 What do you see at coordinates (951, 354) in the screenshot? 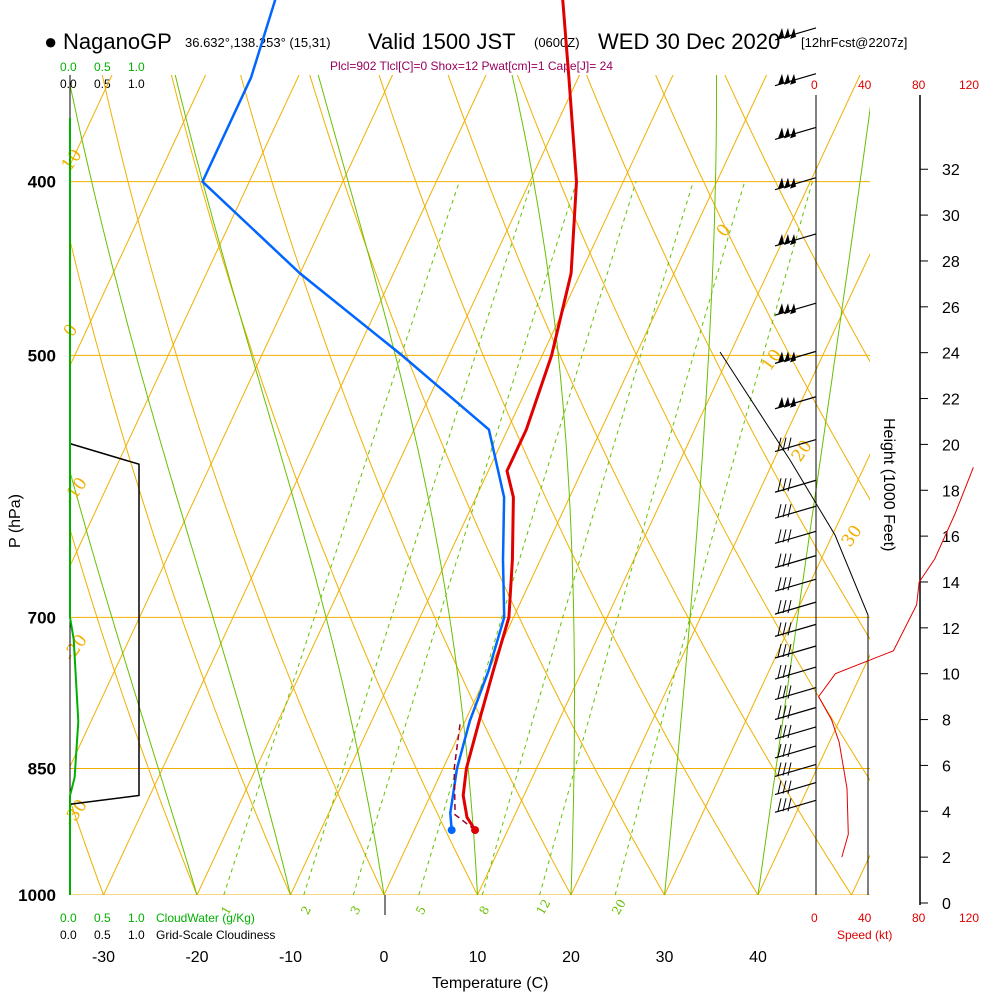
I see `height-tick-24: 24` at bounding box center [951, 354].